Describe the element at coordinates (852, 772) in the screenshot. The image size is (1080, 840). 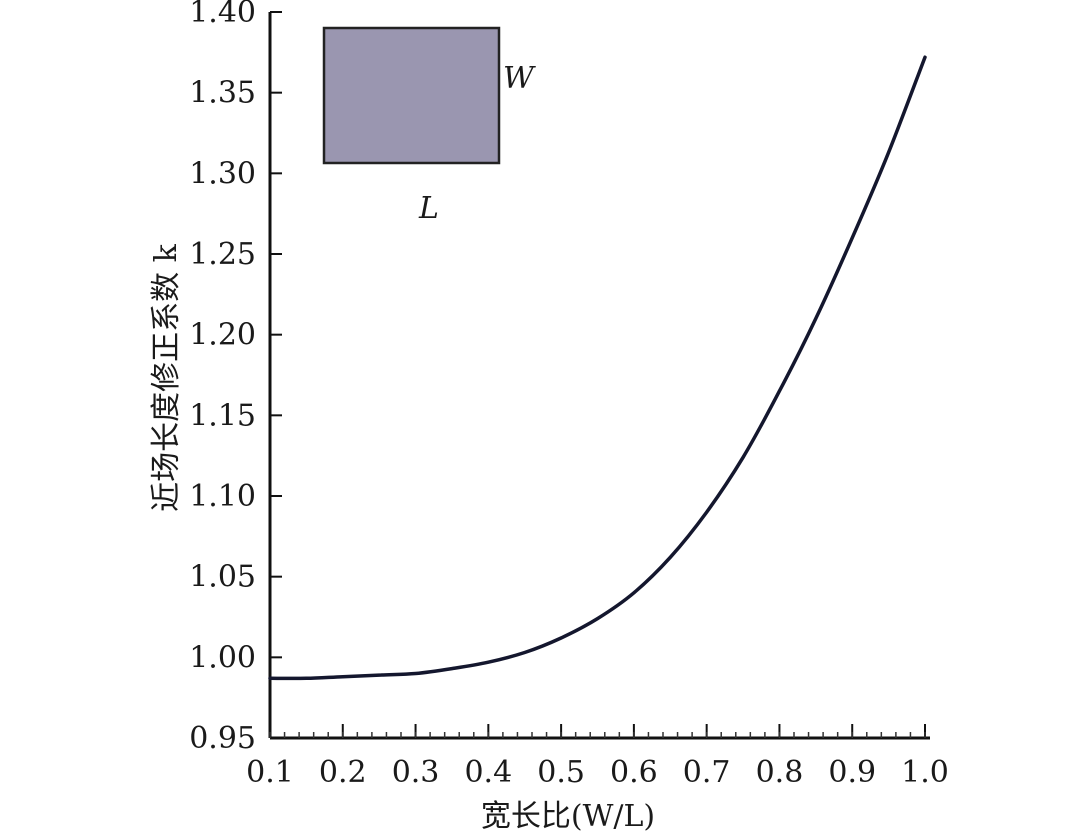
I see `x-tick-label: 0.9` at that location.